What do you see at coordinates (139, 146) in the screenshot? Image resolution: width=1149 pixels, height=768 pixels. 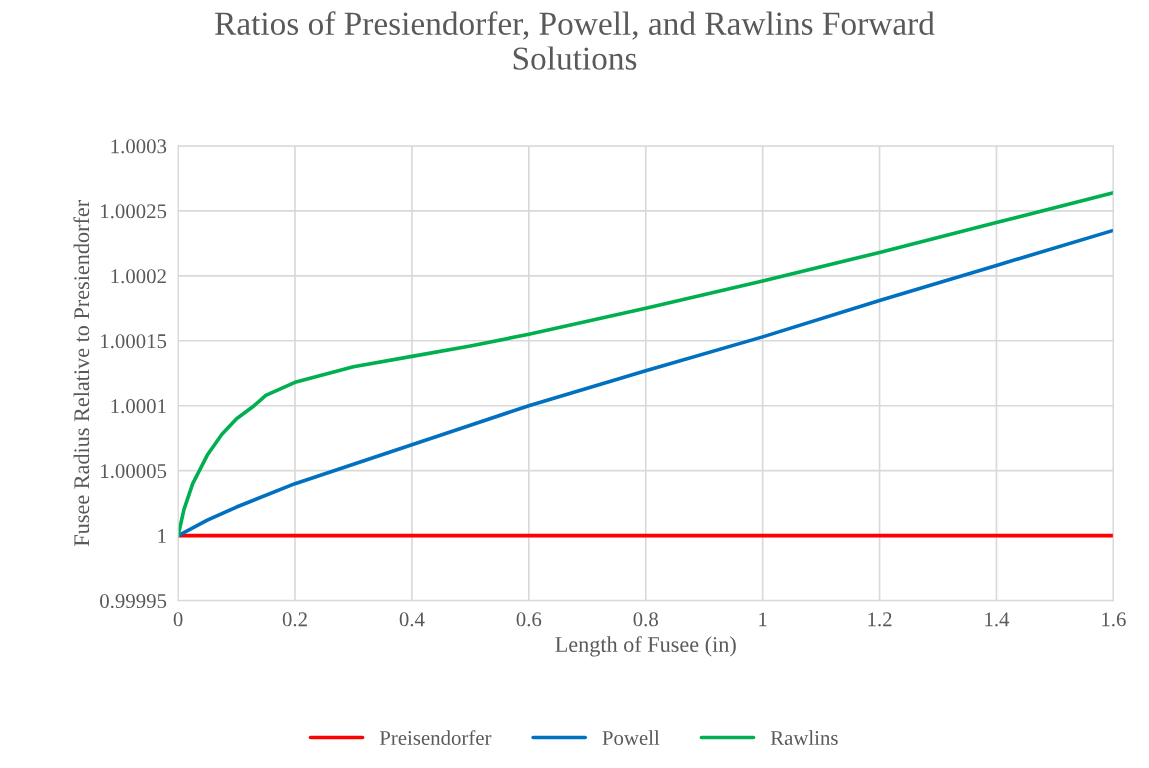 I see `y-tick-label: 1.0003` at bounding box center [139, 146].